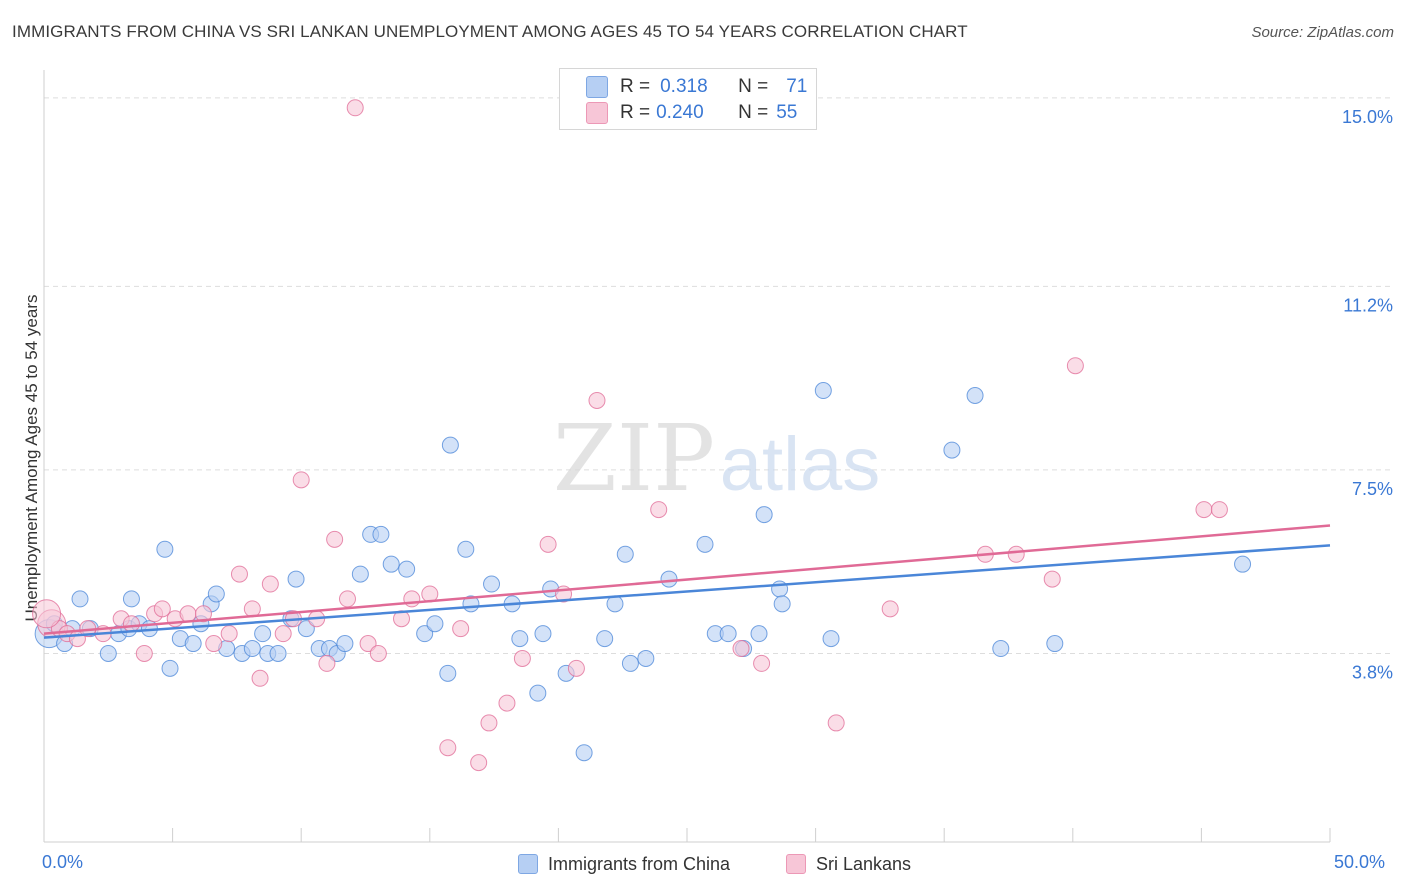 The height and width of the screenshot is (892, 1406). What do you see at coordinates (864, 863) in the screenshot?
I see `legend-label-srilanka: Sri Lankans` at bounding box center [864, 863].